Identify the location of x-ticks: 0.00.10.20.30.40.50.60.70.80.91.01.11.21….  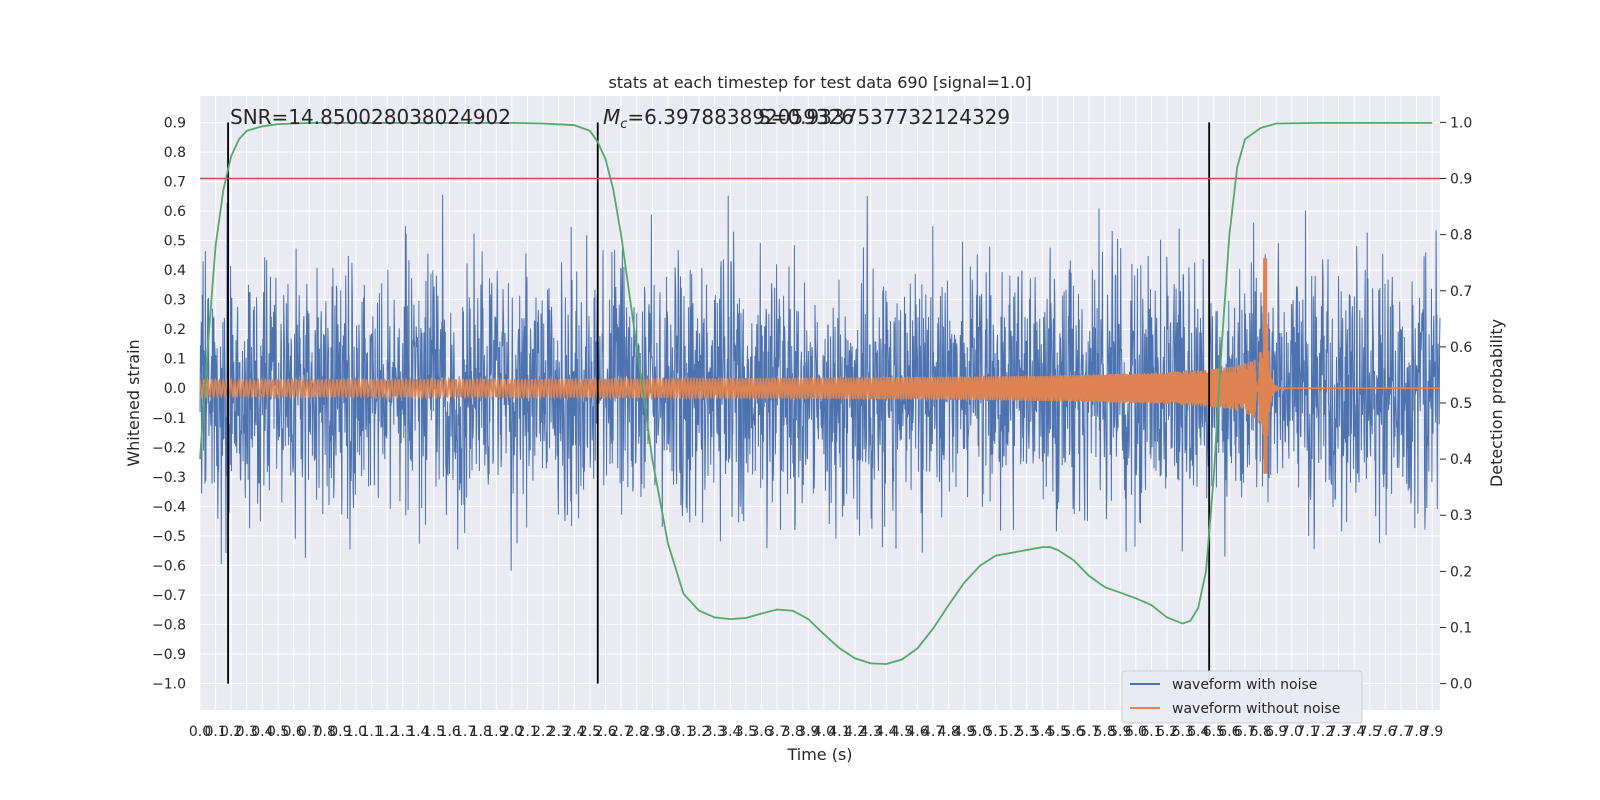
(816, 732).